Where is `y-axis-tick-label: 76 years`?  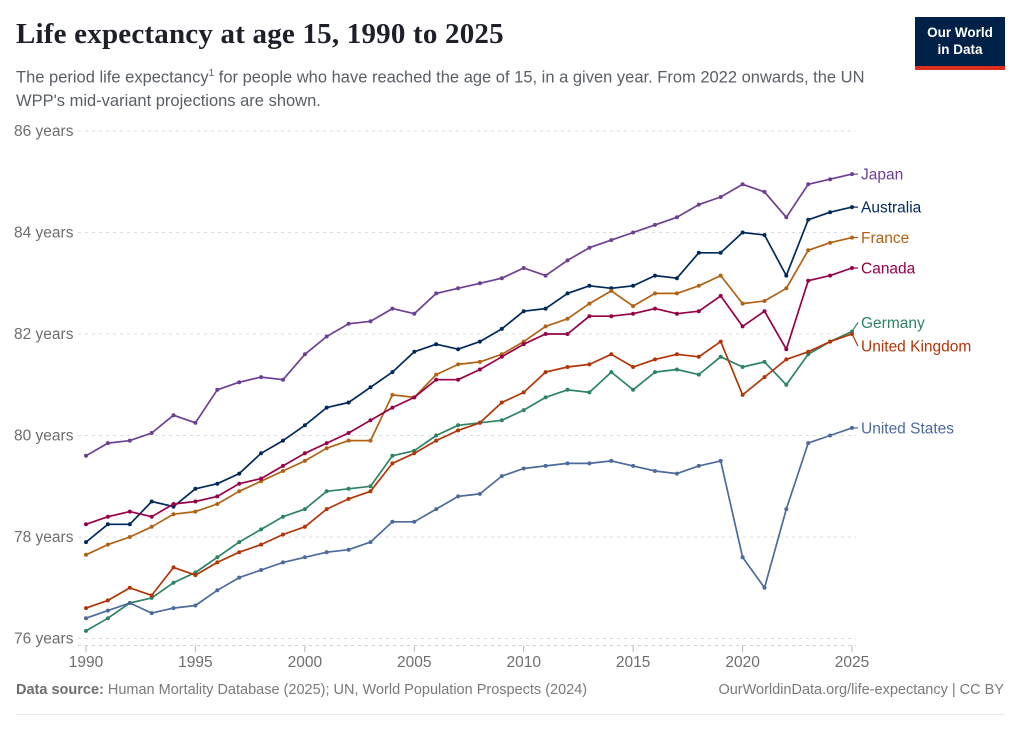 y-axis-tick-label: 76 years is located at coordinates (44, 639).